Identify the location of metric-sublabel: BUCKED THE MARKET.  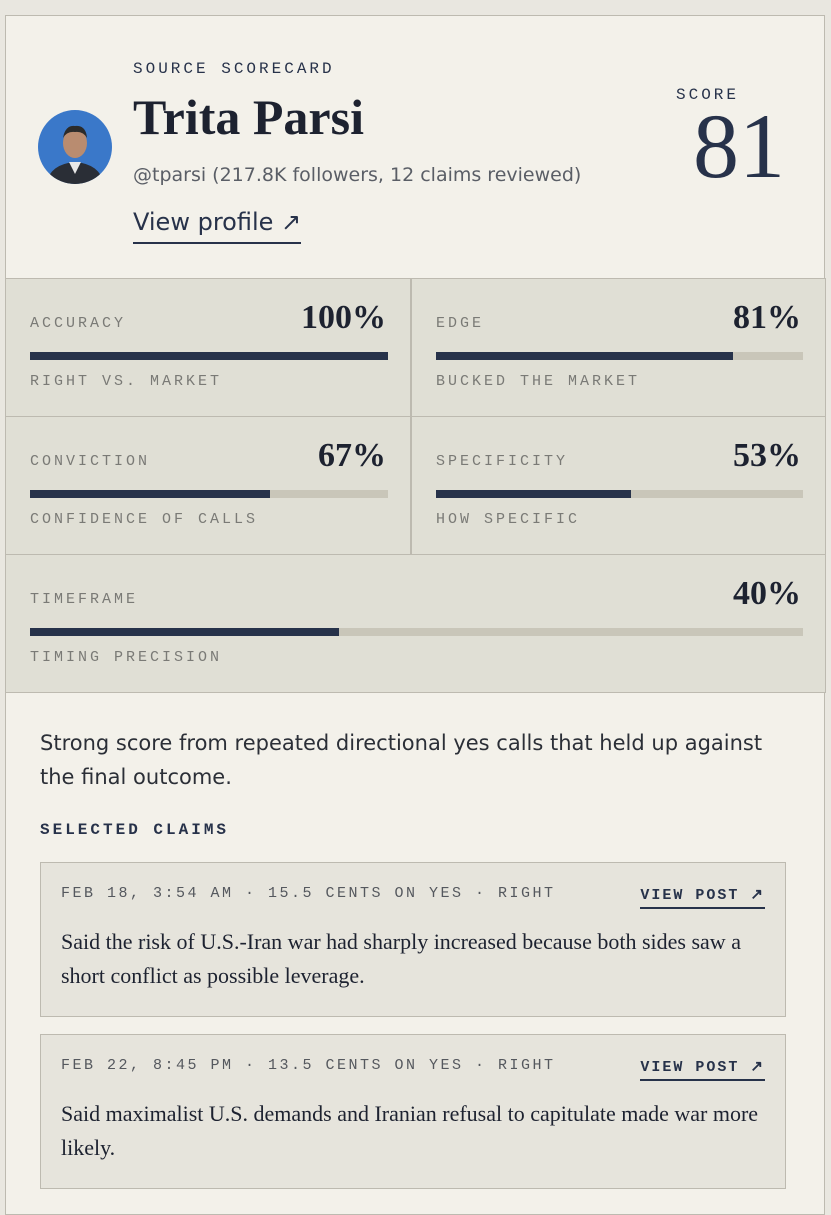
(538, 381).